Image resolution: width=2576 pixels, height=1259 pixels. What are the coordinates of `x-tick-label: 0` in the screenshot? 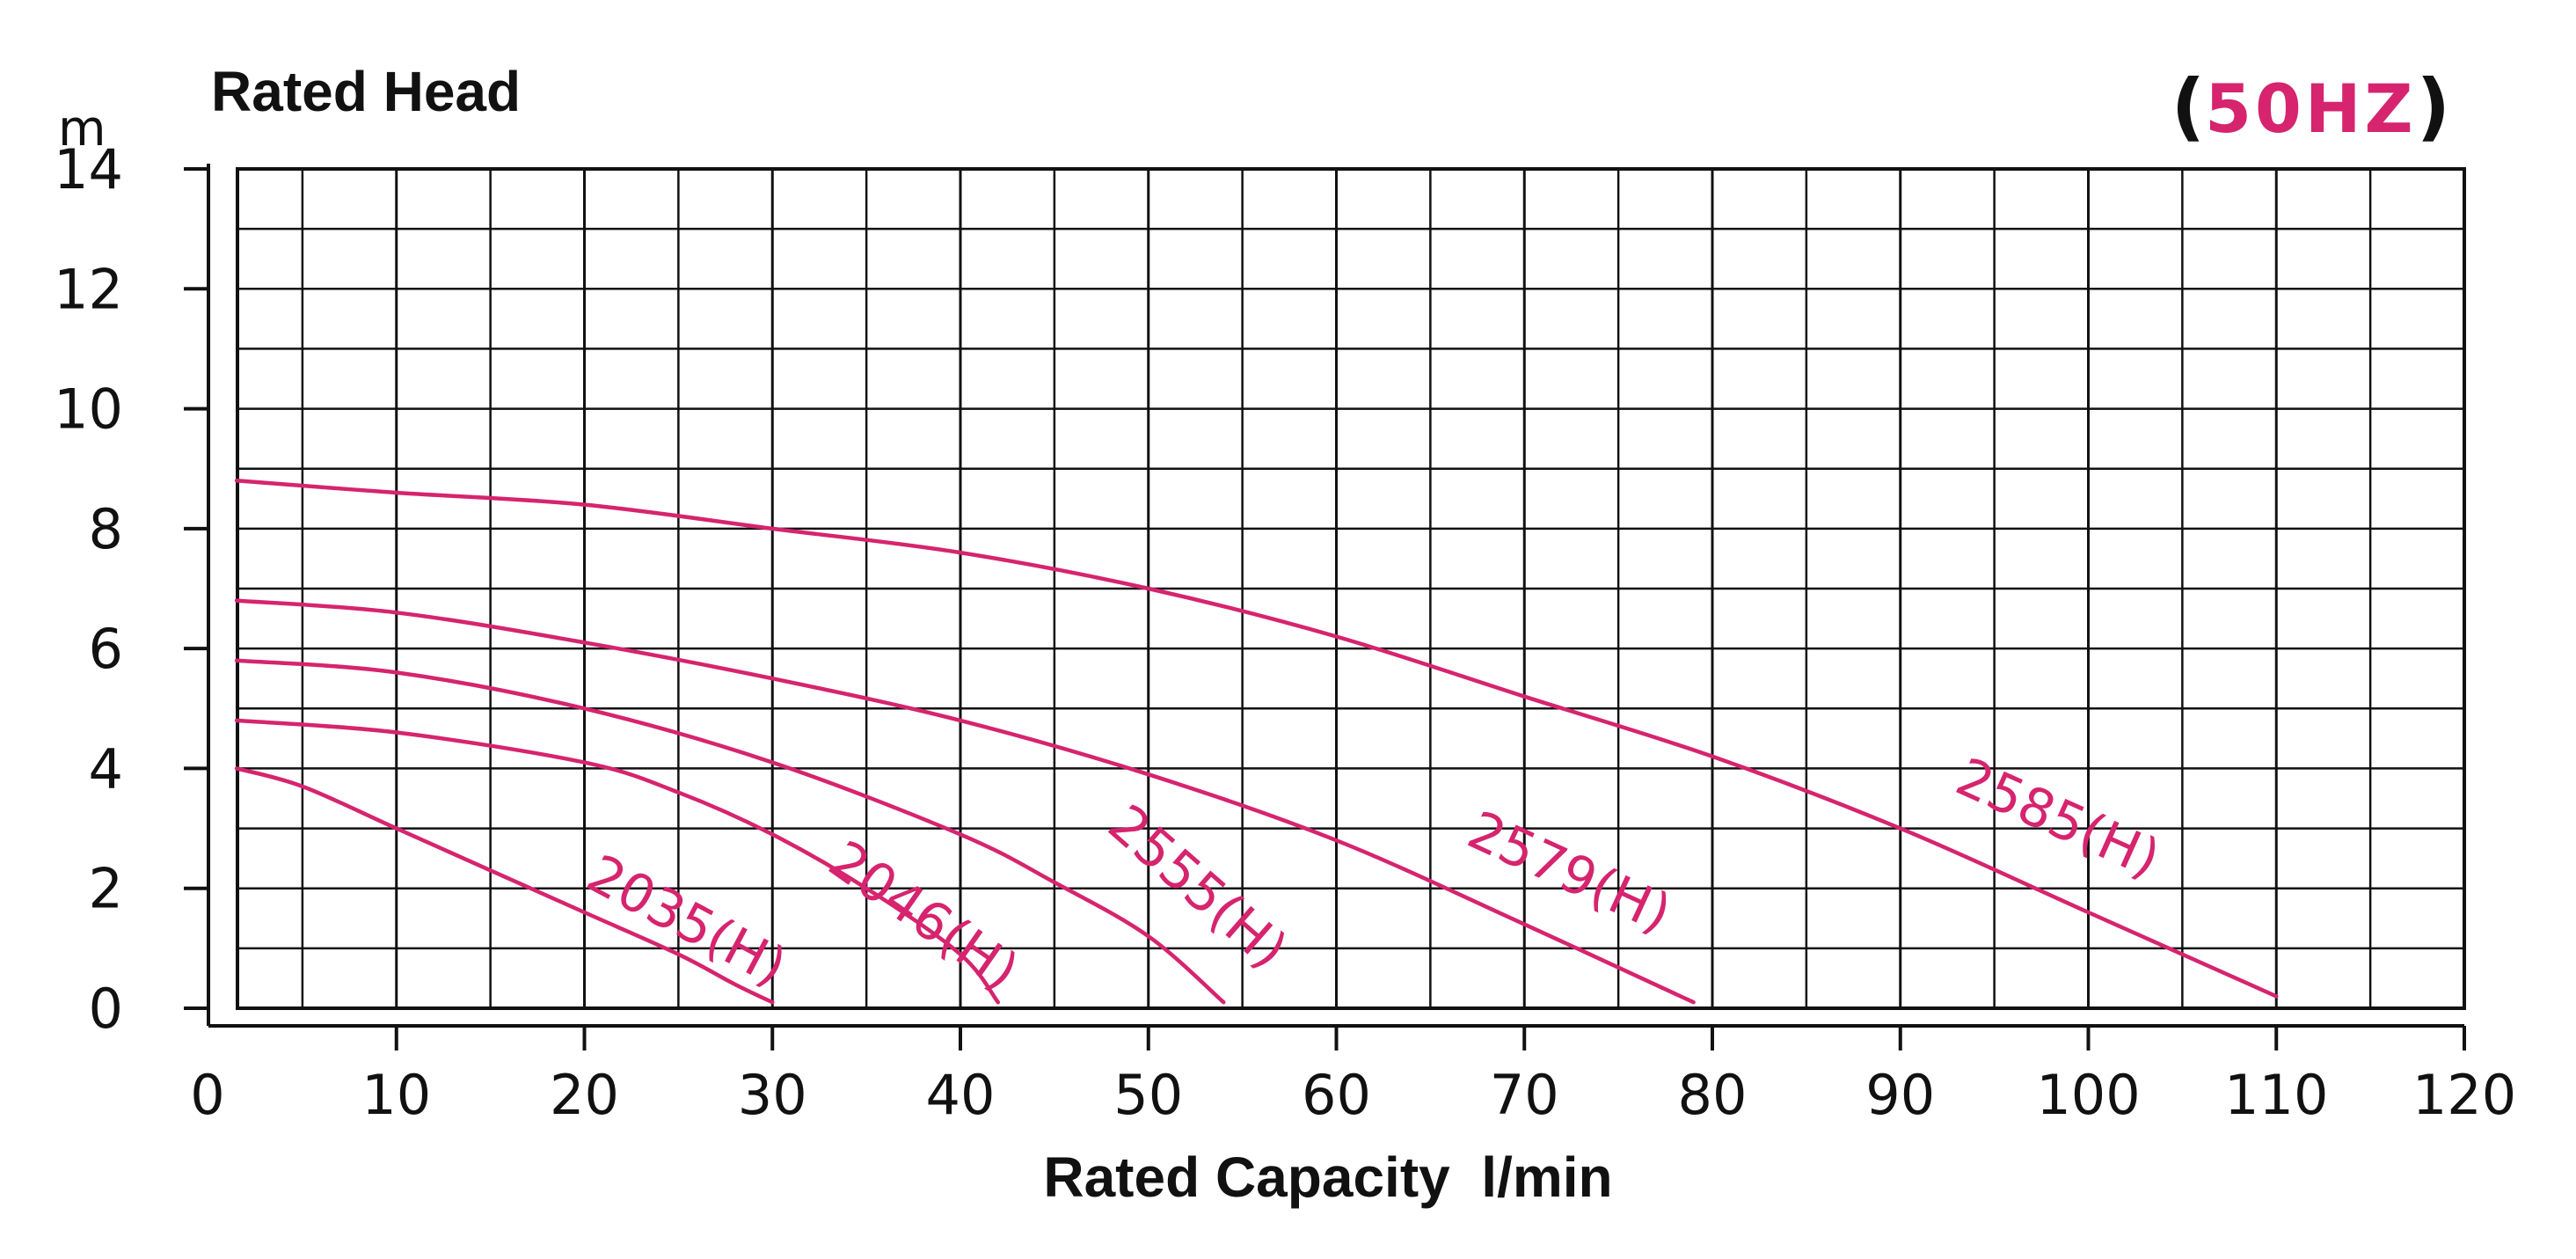 It's located at (207, 1095).